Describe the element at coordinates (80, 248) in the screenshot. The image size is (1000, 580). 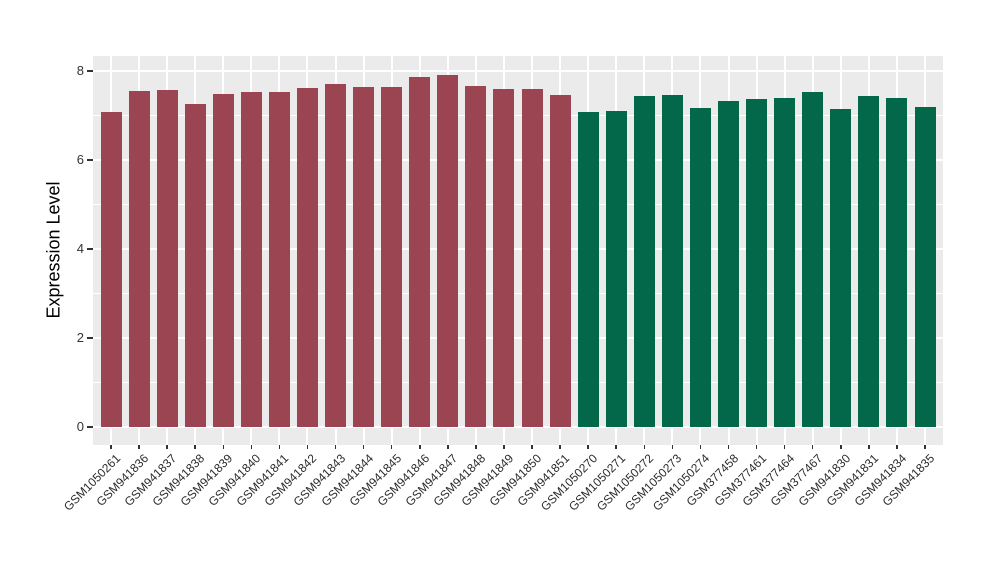
I see `y-tick-label: 4` at that location.